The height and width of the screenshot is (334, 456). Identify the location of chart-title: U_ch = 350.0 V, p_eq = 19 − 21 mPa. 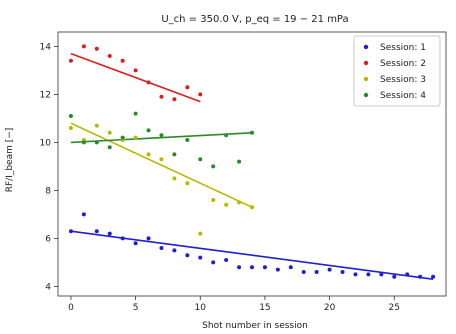
(254, 19).